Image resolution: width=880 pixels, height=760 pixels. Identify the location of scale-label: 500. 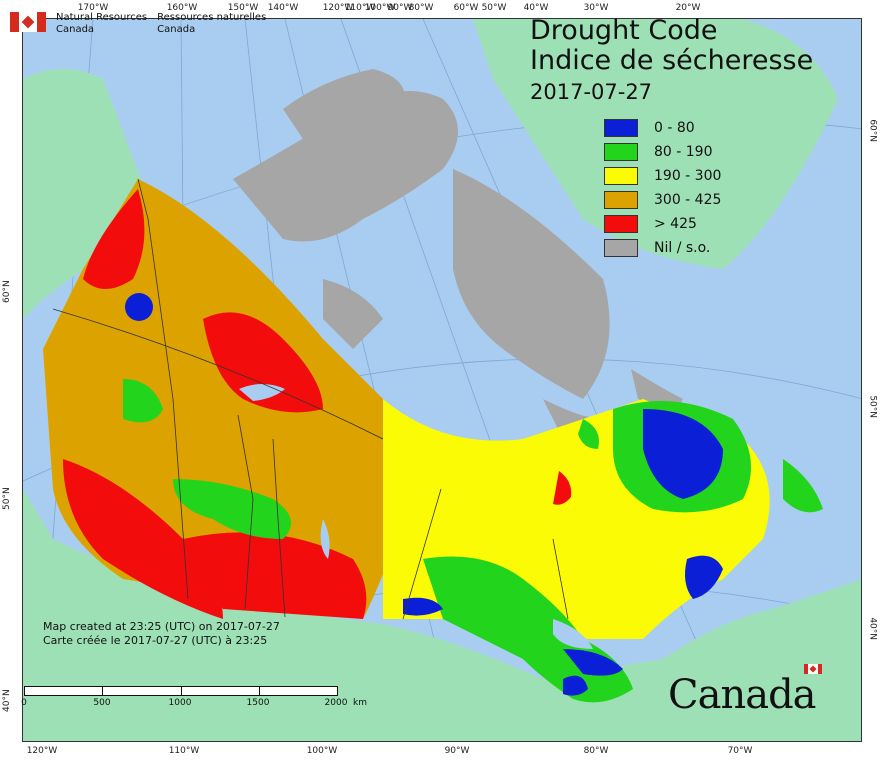
(102, 703).